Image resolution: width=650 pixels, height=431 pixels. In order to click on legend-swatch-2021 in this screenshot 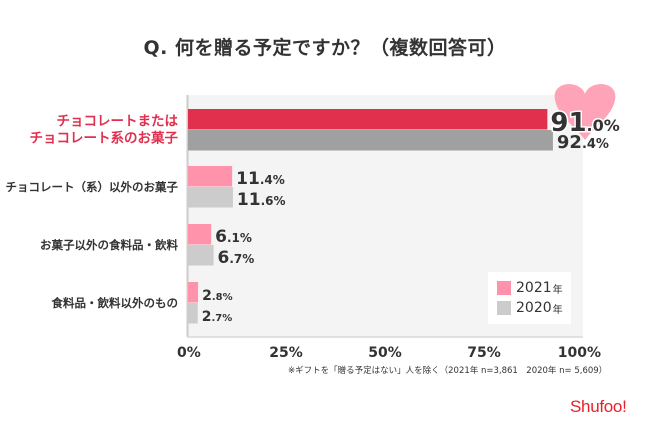, I will do `click(504, 288)`.